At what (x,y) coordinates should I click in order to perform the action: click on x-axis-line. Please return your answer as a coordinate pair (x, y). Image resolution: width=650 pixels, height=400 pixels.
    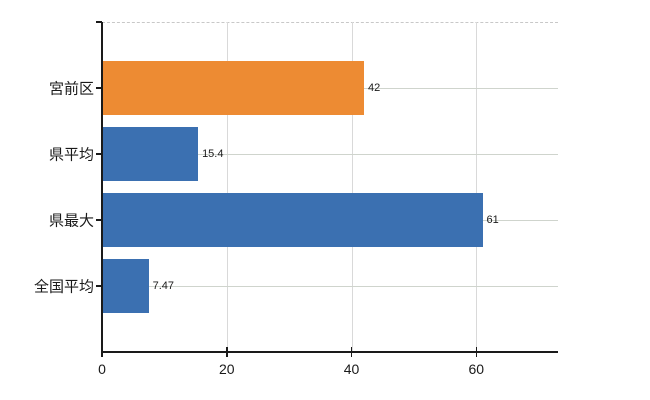
    Looking at the image, I should click on (330, 352).